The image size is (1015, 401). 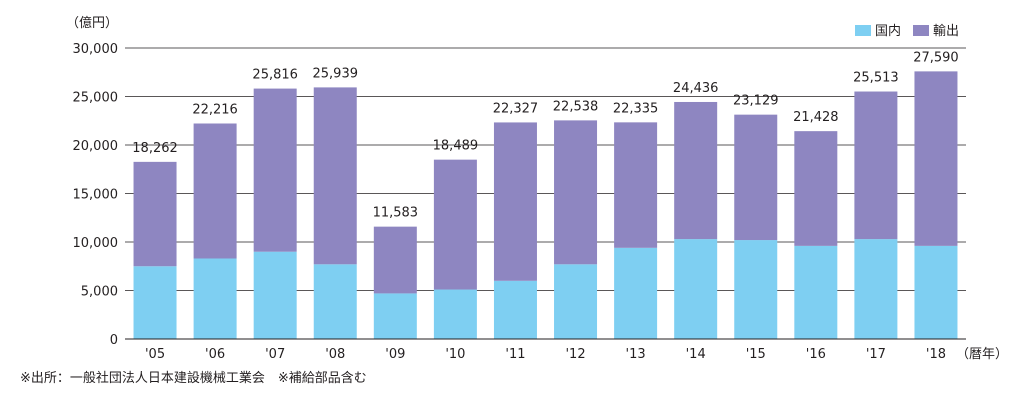 I want to click on x-tick-label: '13, so click(x=636, y=354).